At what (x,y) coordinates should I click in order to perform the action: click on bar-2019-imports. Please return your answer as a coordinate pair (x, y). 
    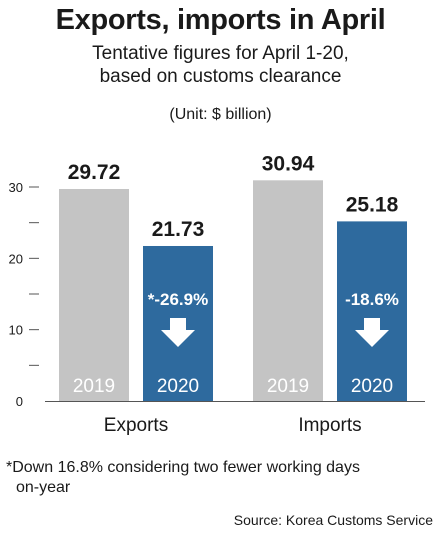
    Looking at the image, I should click on (288, 290).